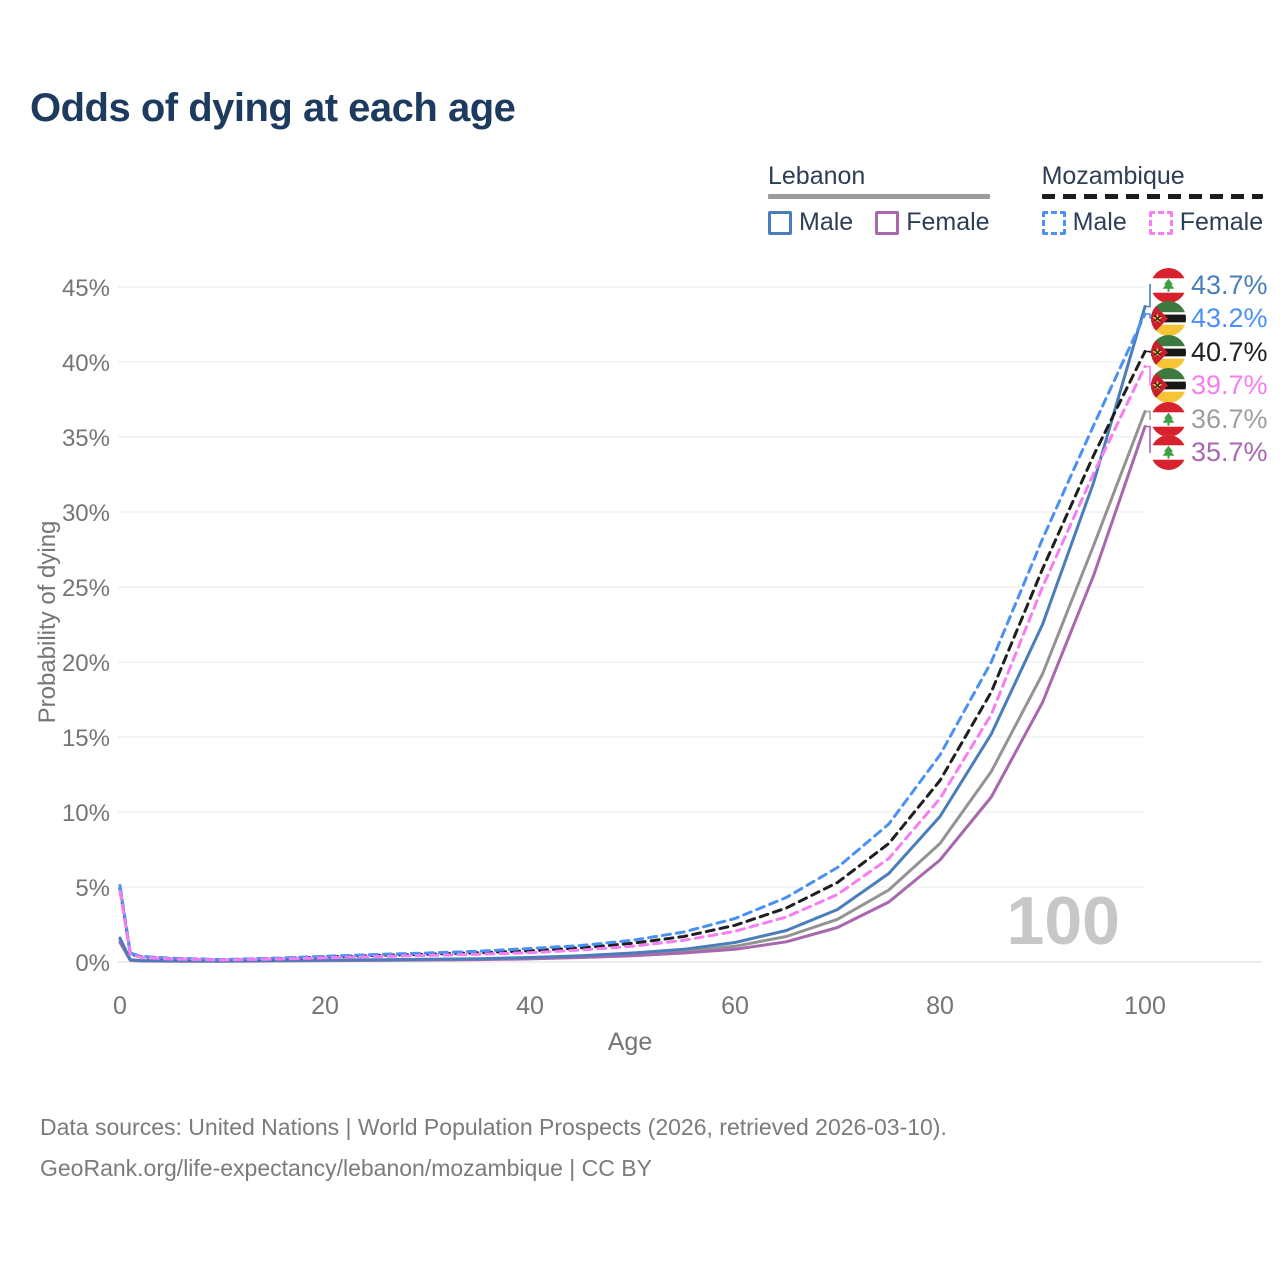 This screenshot has width=1280, height=1280. Describe the element at coordinates (940, 1006) in the screenshot. I see `x-tick-label: 80` at that location.